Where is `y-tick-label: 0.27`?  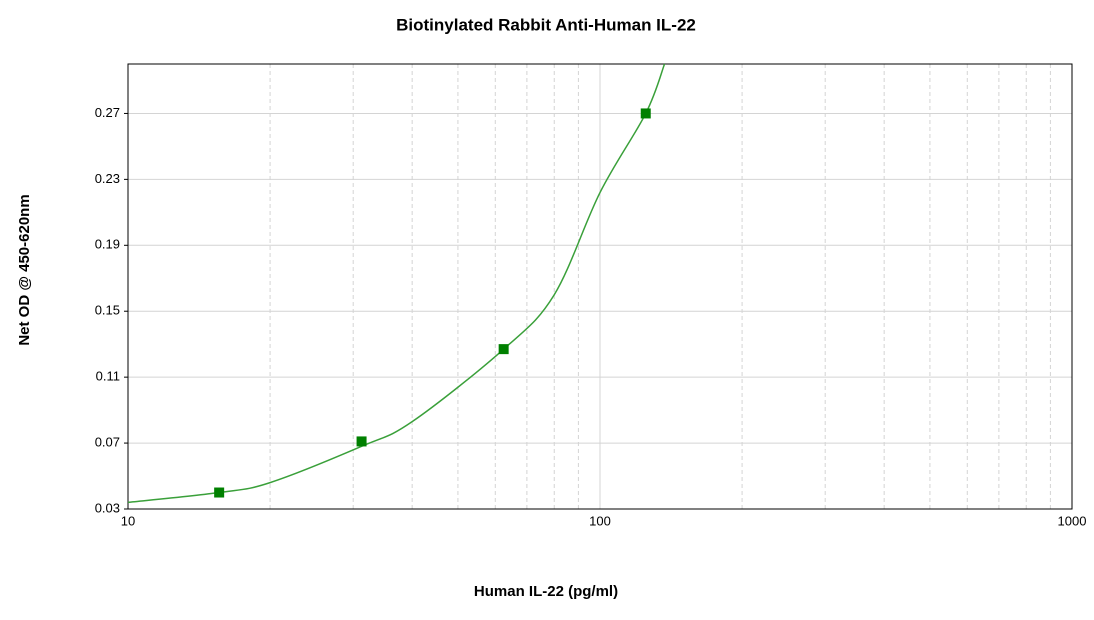 y-tick-label: 0.27 is located at coordinates (107, 112).